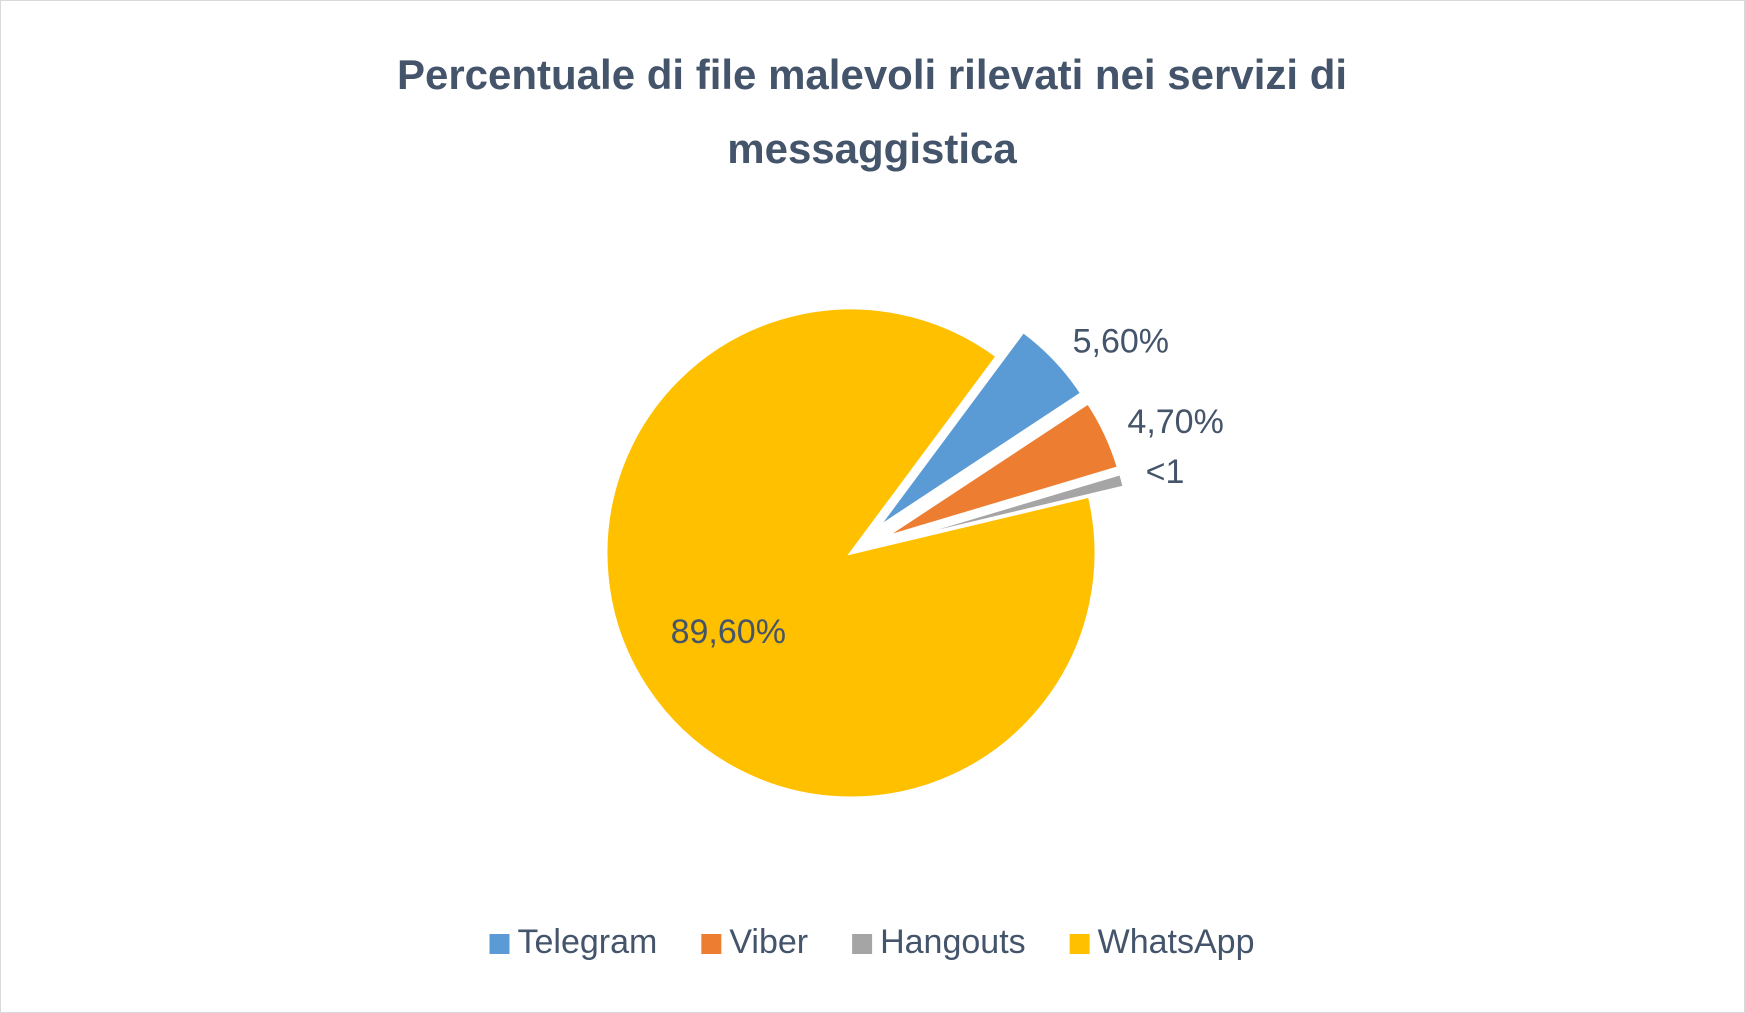 The image size is (1745, 1013). What do you see at coordinates (587, 942) in the screenshot?
I see `legend-label: Telegram` at bounding box center [587, 942].